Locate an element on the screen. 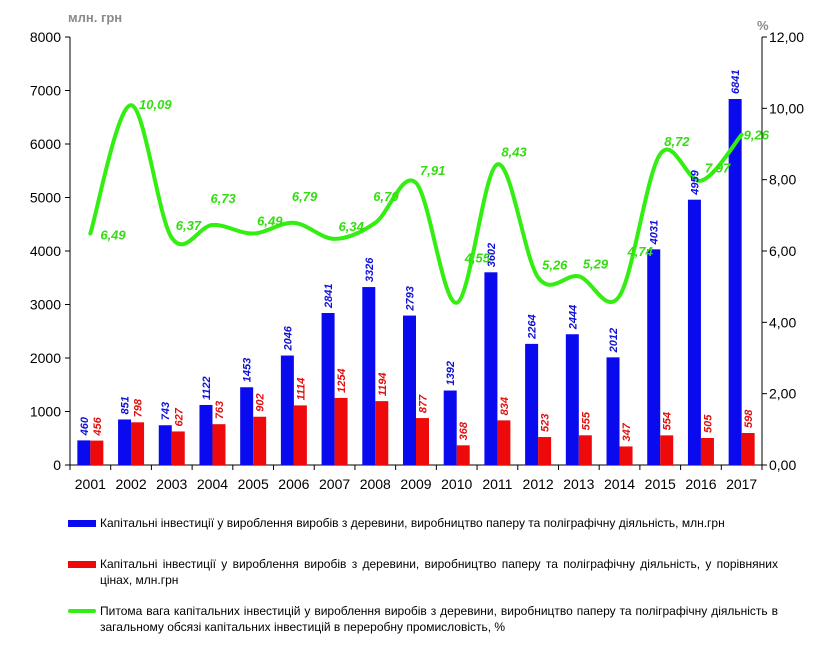  data-label-green: 4,55 is located at coordinates (477, 258).